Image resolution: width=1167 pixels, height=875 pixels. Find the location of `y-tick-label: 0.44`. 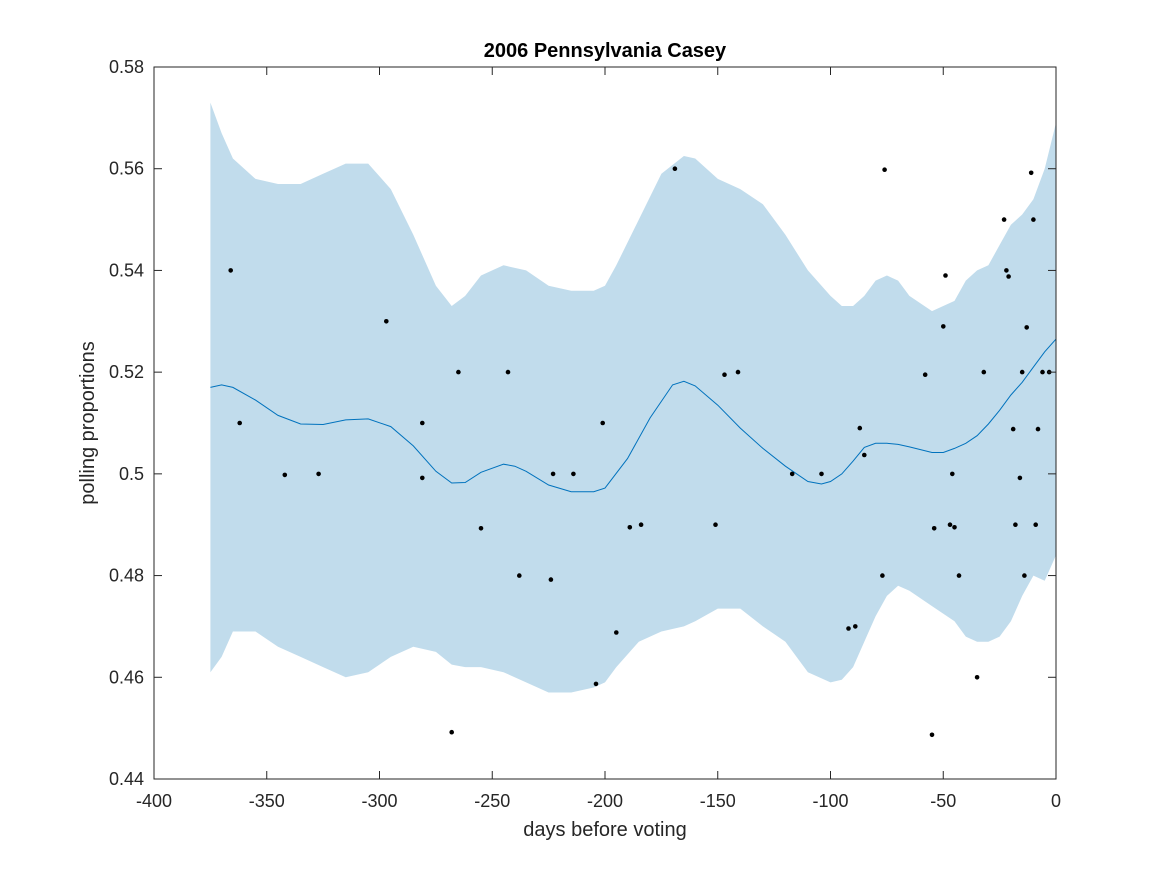

y-tick-label: 0.44 is located at coordinates (126, 779).